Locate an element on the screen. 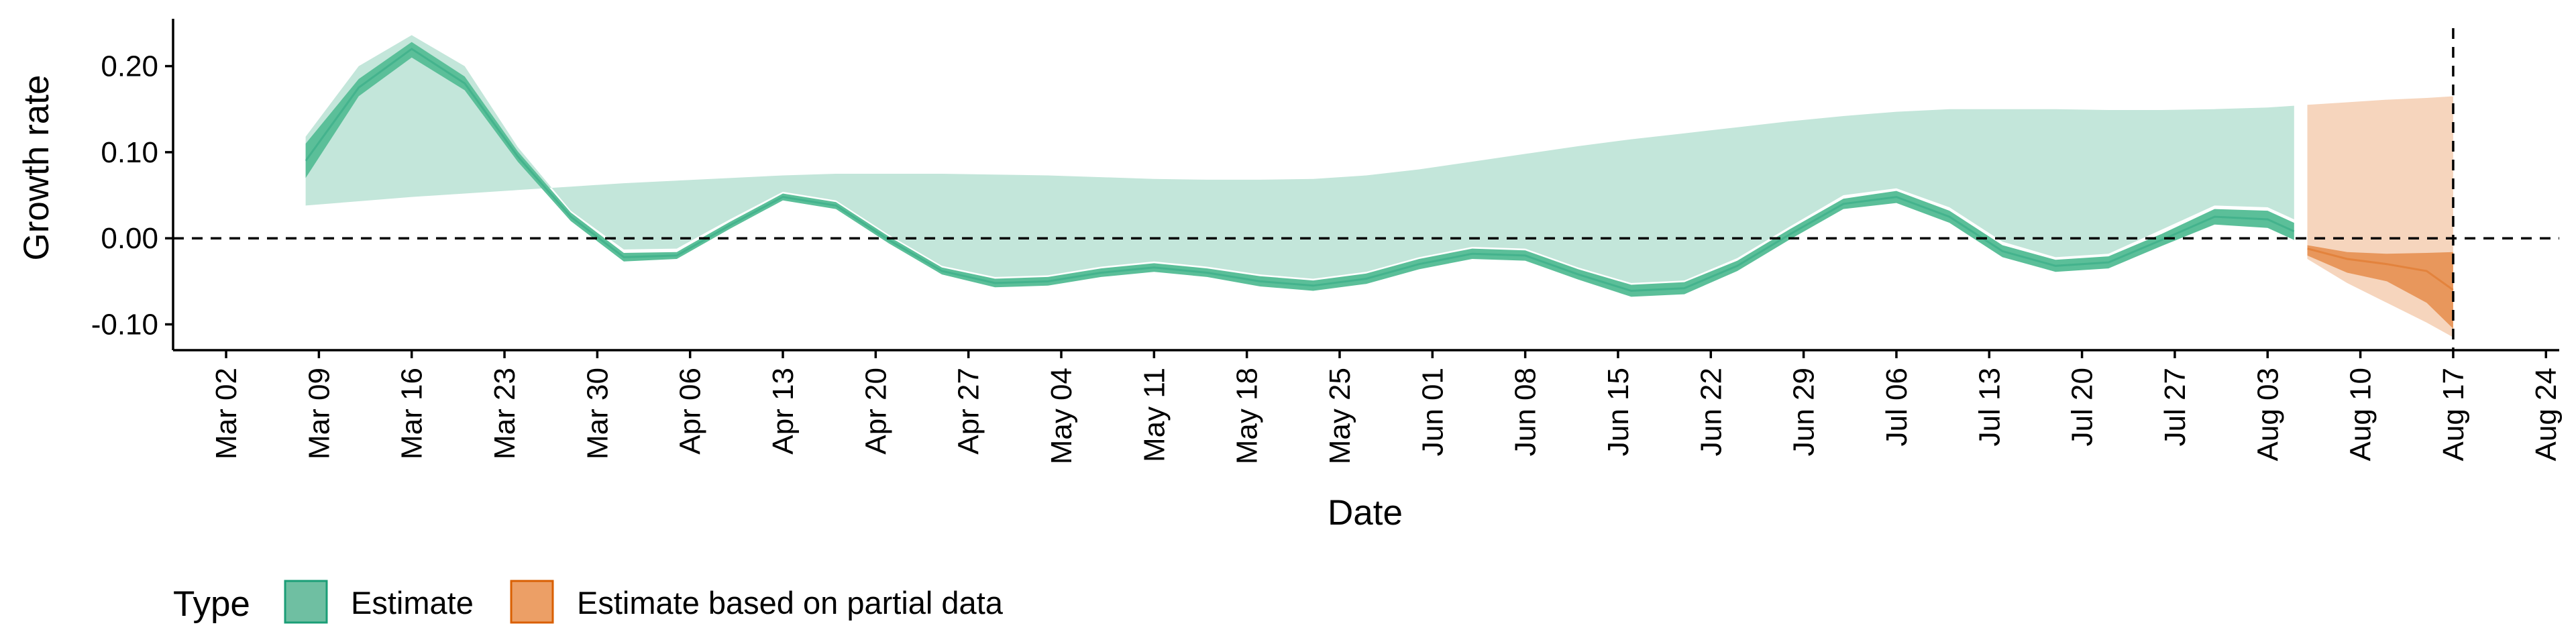 The width and height of the screenshot is (2576, 644). x-tick-label: Apr 20 is located at coordinates (875, 411).